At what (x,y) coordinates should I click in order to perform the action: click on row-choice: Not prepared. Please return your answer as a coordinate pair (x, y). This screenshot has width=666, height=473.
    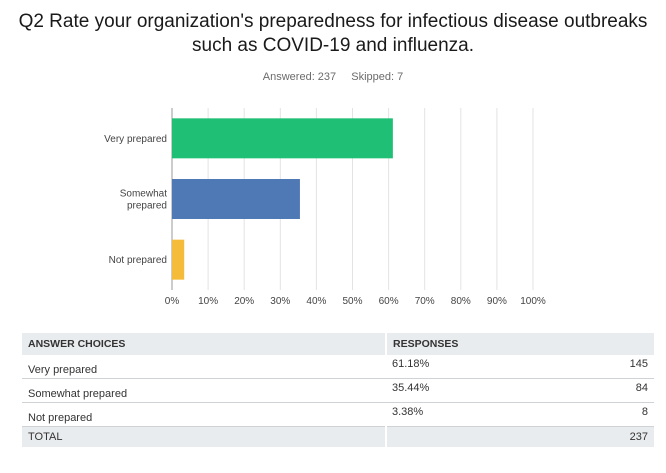
    Looking at the image, I should click on (204, 414).